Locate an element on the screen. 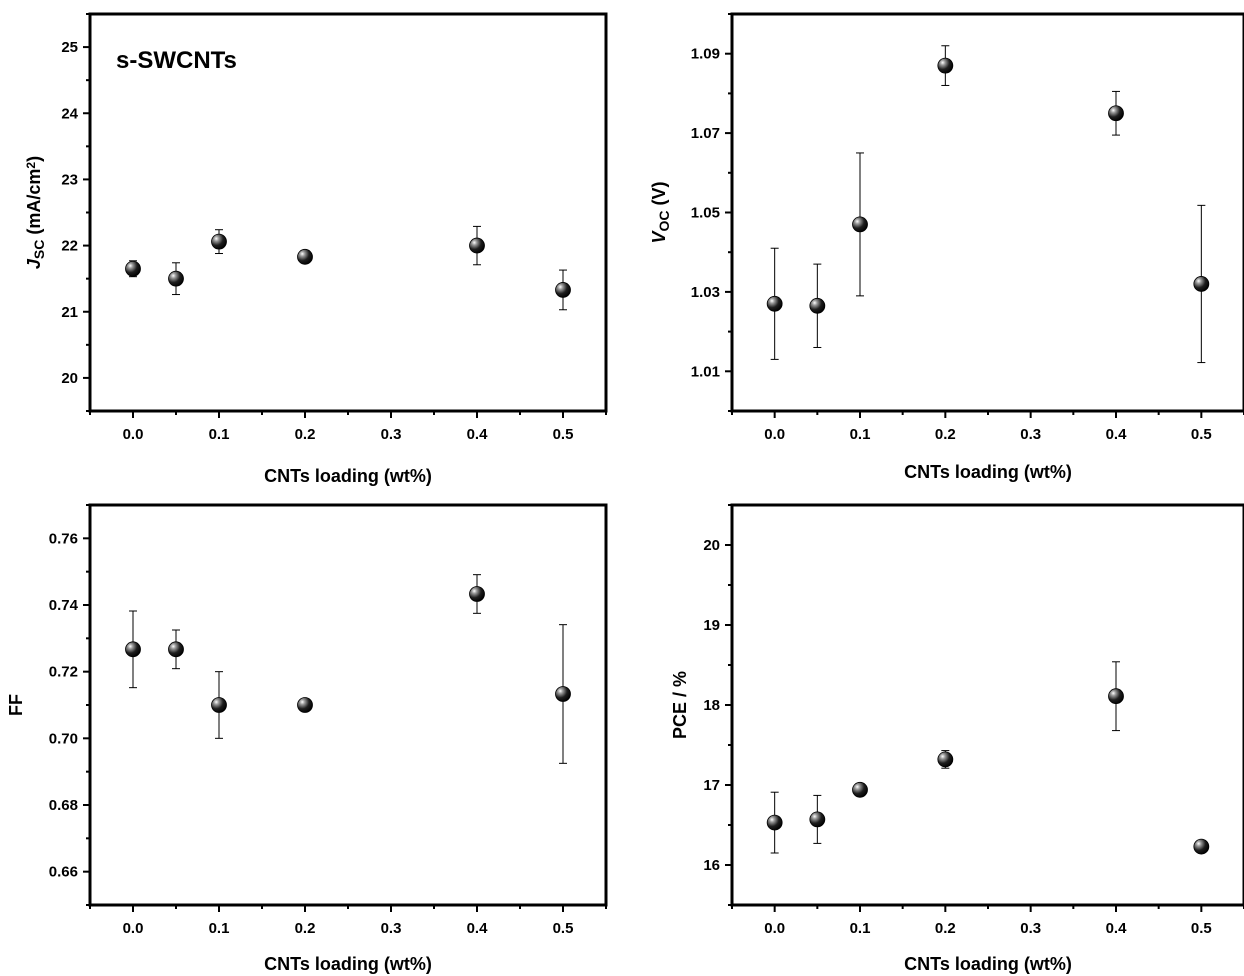 This screenshot has height=976, width=1244. y-axis-label-part: PCE / % is located at coordinates (680, 705).